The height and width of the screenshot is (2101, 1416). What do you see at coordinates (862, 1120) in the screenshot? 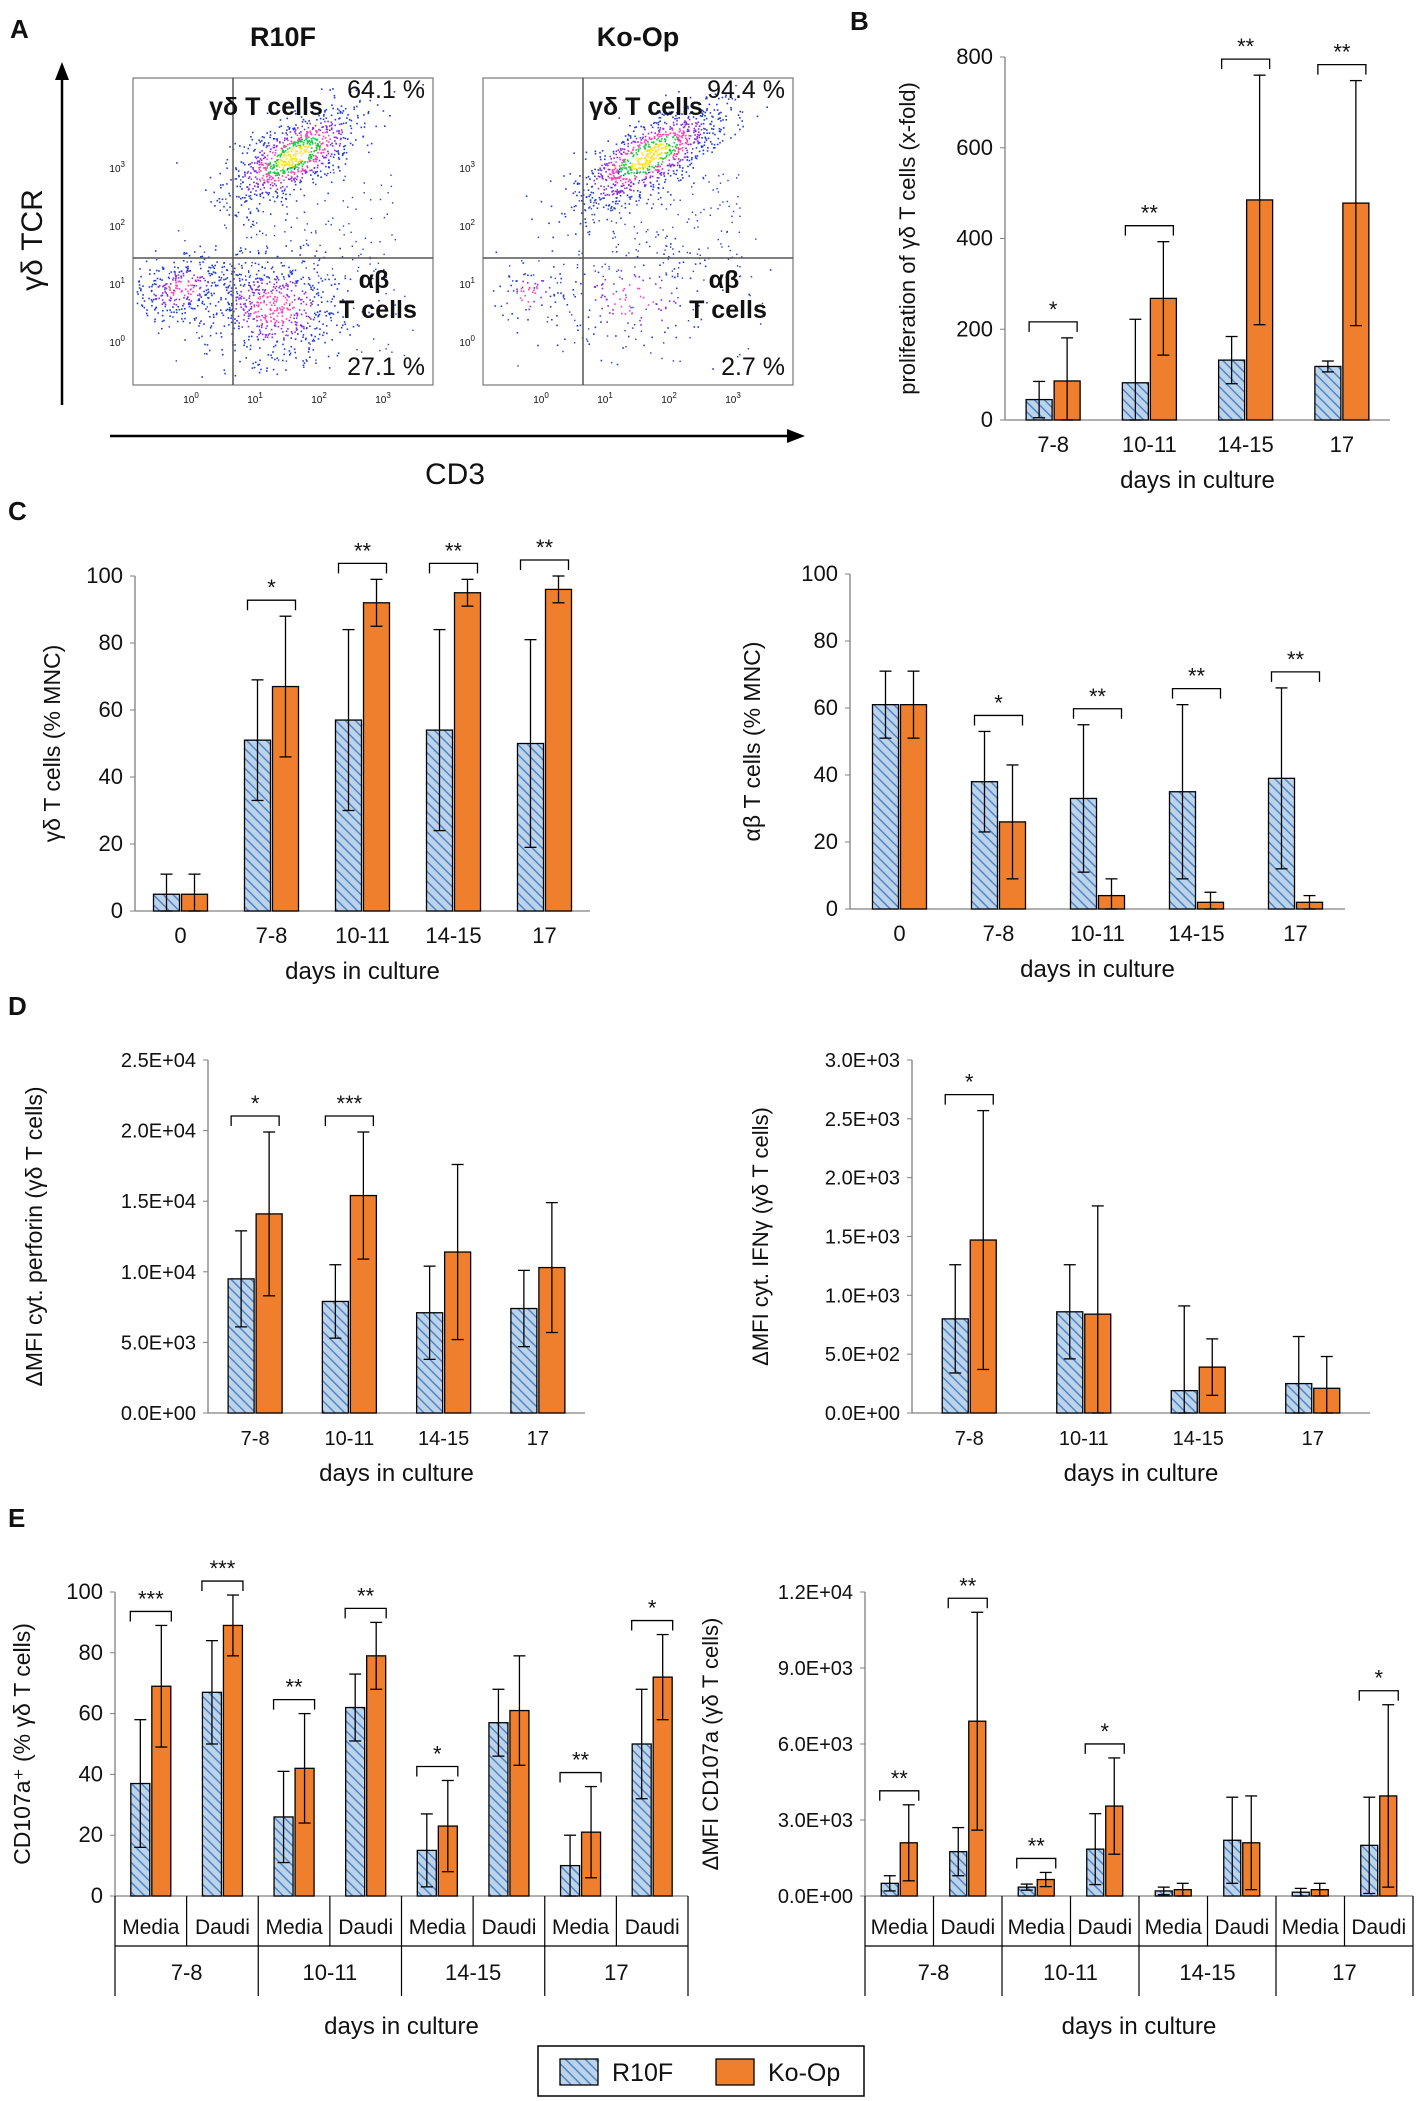
I see `y-tick-label: 2.5E+03` at bounding box center [862, 1120].